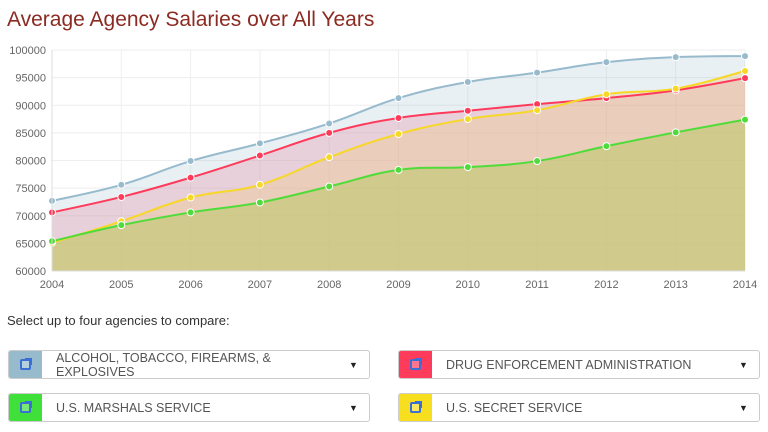  I want to click on agency-select-value: DRUG ENFORCEMENT ADMINISTRATION, so click(569, 364).